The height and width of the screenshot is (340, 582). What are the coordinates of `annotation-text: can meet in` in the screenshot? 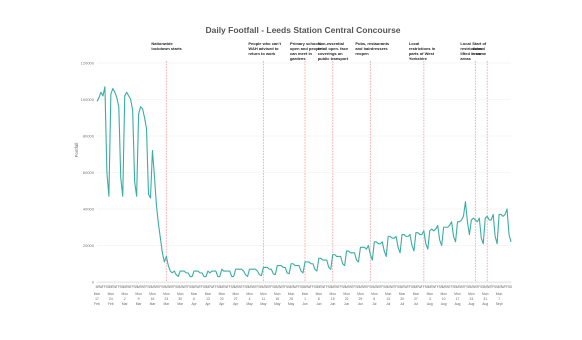 It's located at (301, 53).